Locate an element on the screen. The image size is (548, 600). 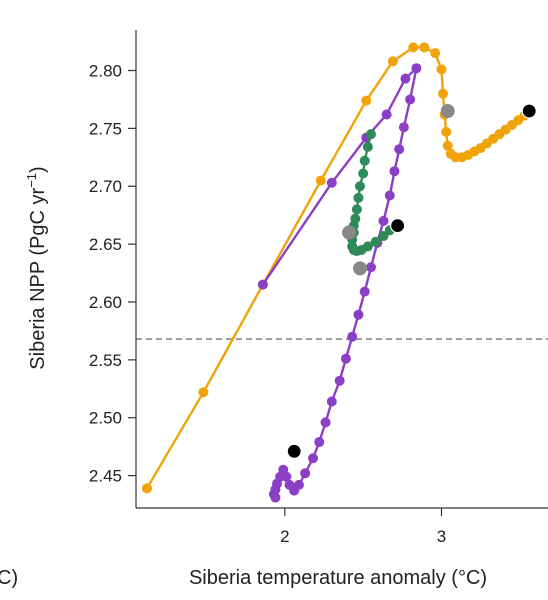
y-tick-label: 2.60 is located at coordinates (105, 302).